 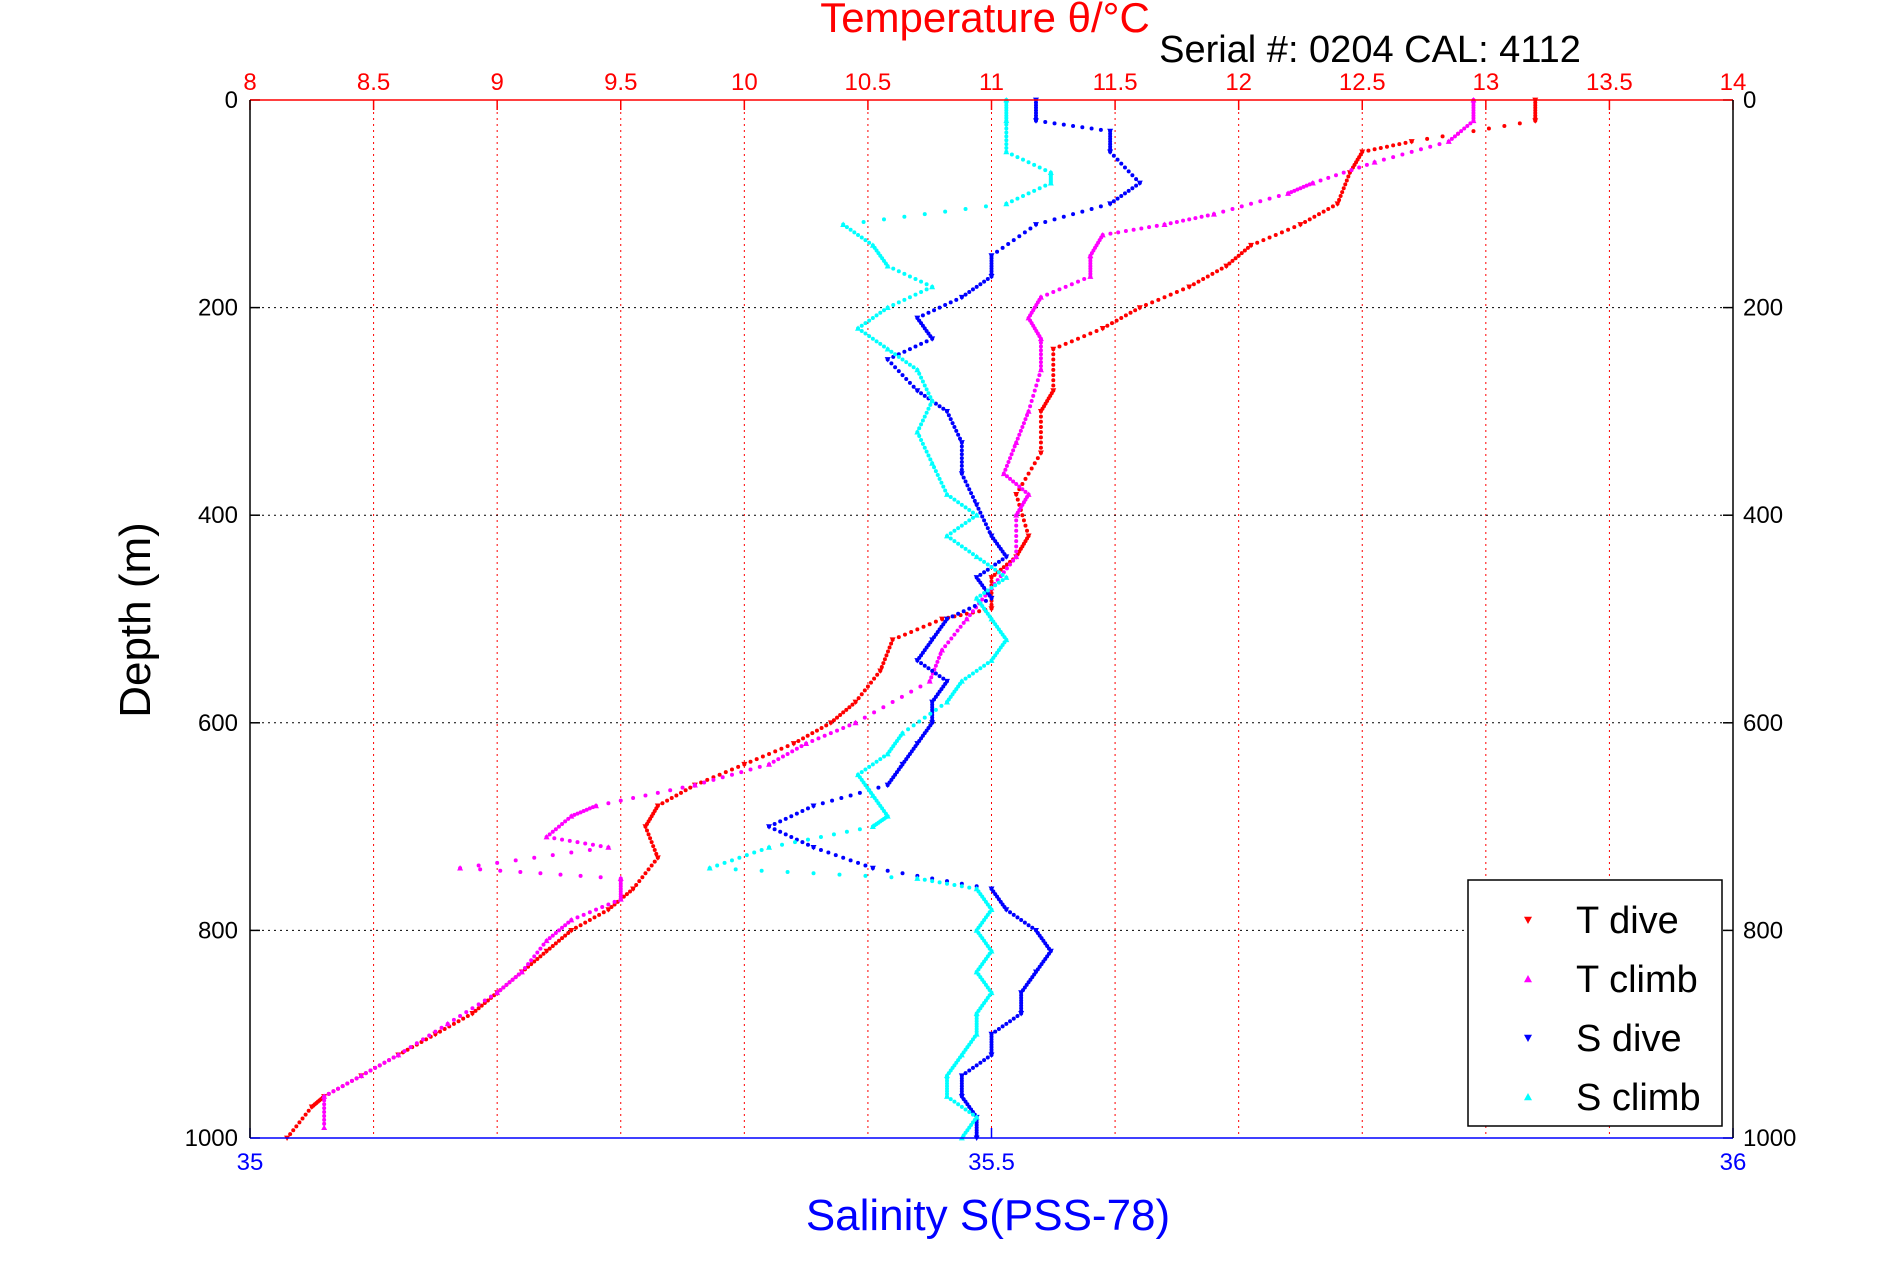 I want to click on right-tick-label: 400, so click(x=1763, y=515).